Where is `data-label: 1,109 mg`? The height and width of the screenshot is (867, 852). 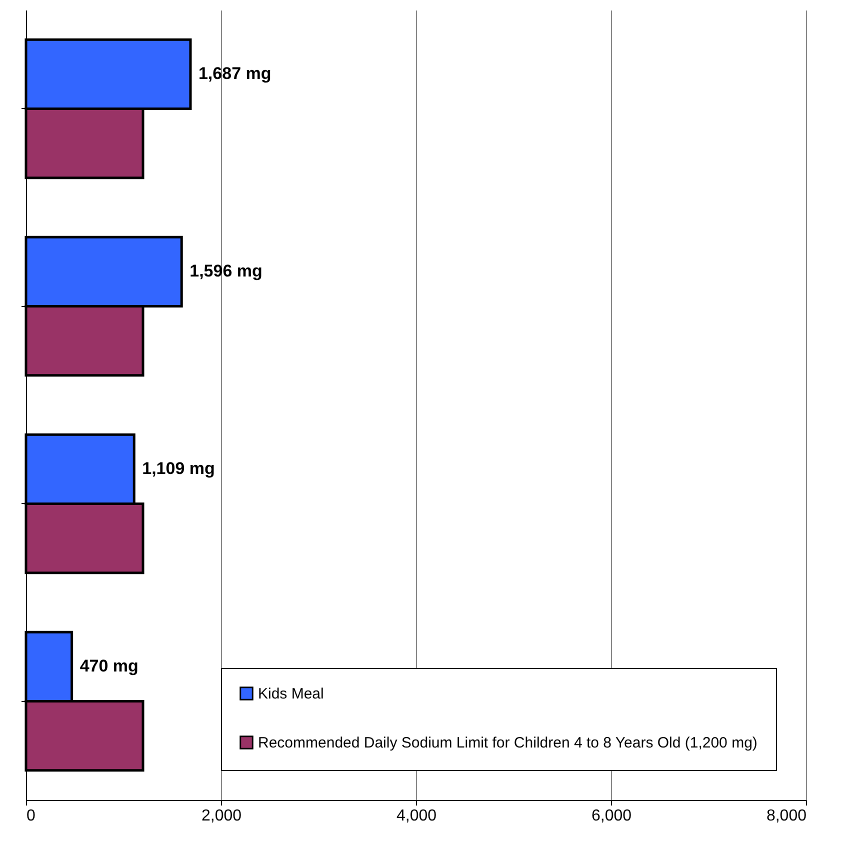 data-label: 1,109 mg is located at coordinates (178, 468).